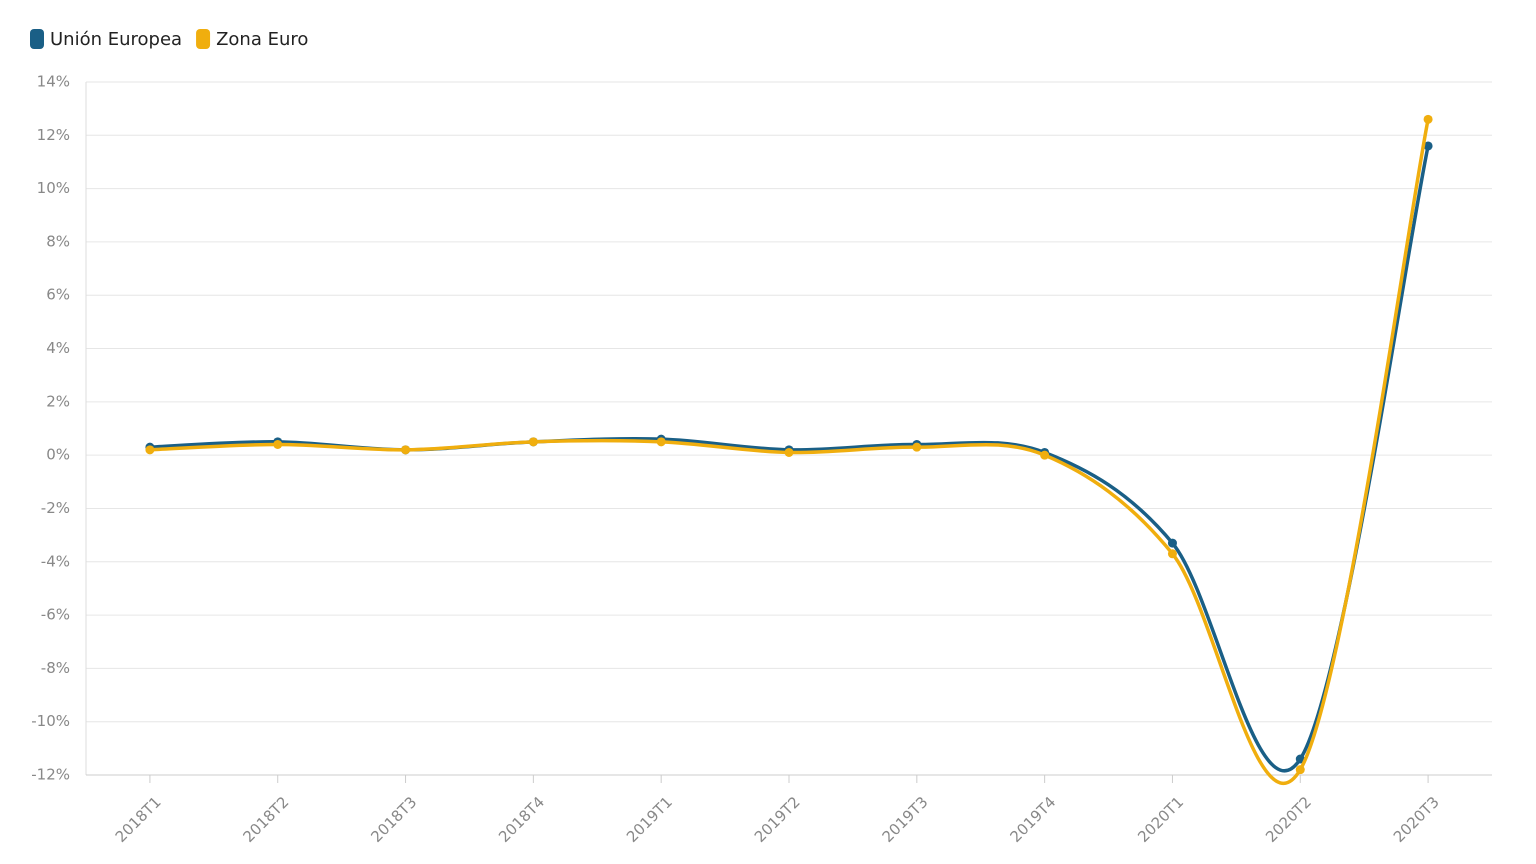 The width and height of the screenshot is (1536, 864). I want to click on x-tick-label: 2019T4, so click(1032, 819).